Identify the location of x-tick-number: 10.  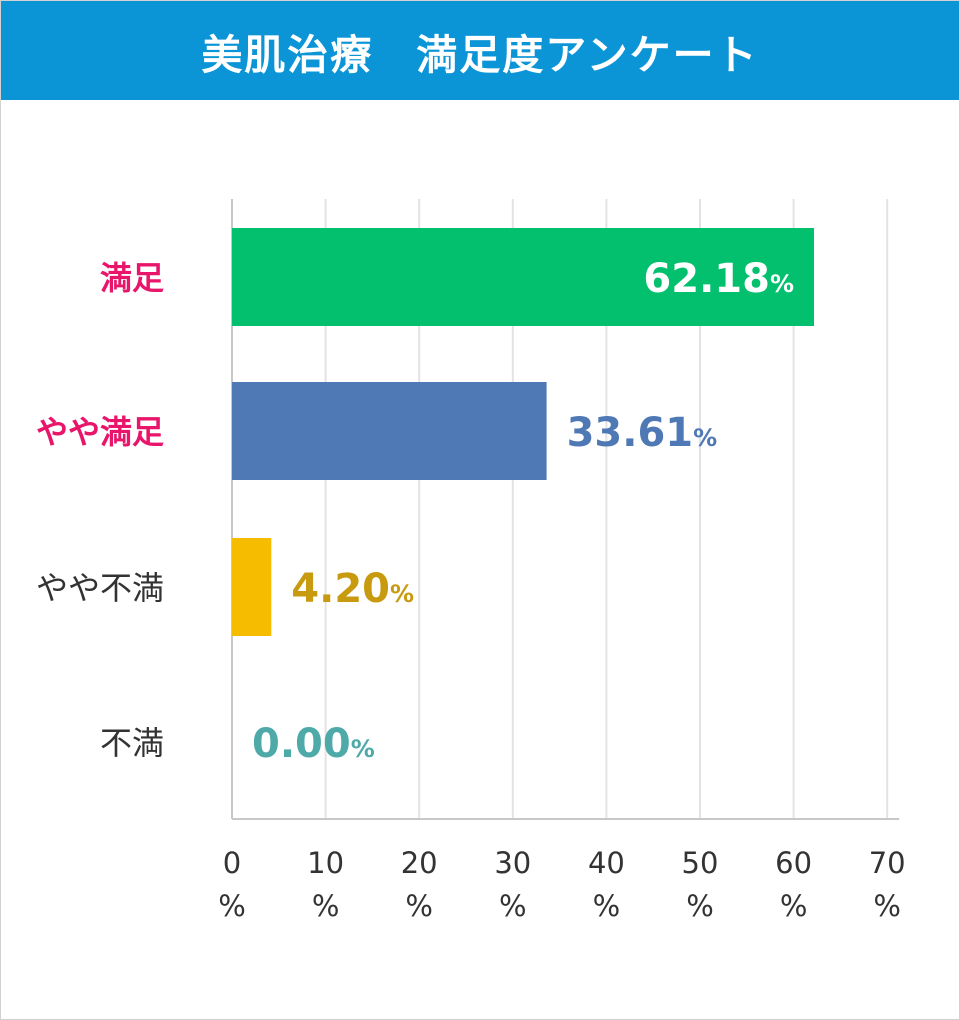
(325, 863).